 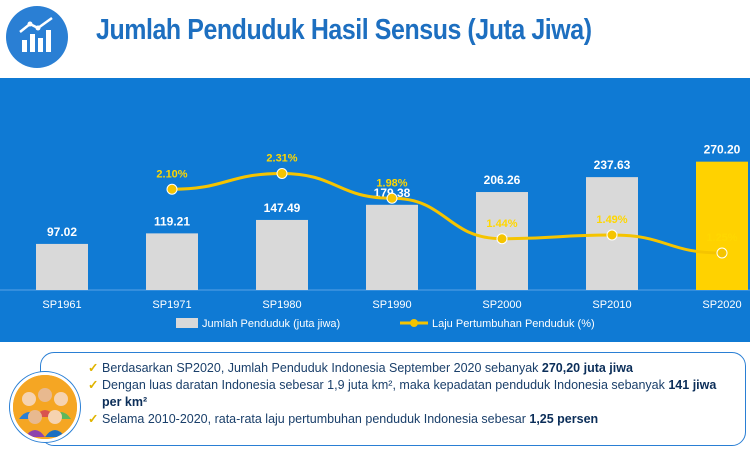 What do you see at coordinates (45, 407) in the screenshot?
I see `crowd-icon` at bounding box center [45, 407].